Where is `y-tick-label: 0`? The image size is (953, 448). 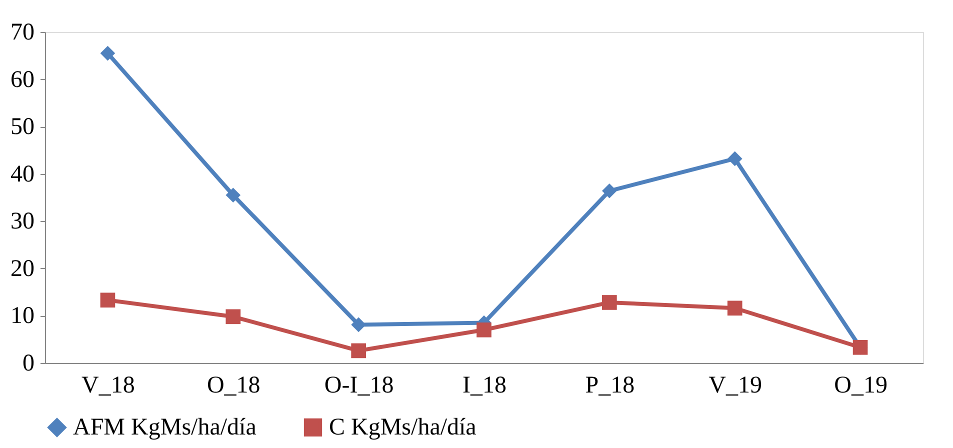 y-tick-label: 0 is located at coordinates (28, 363).